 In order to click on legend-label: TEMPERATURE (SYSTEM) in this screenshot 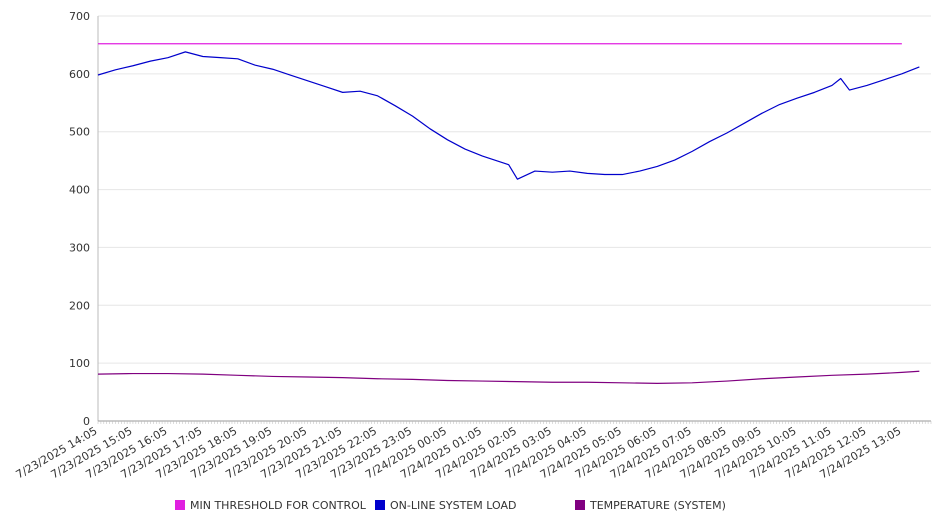, I will do `click(657, 505)`.